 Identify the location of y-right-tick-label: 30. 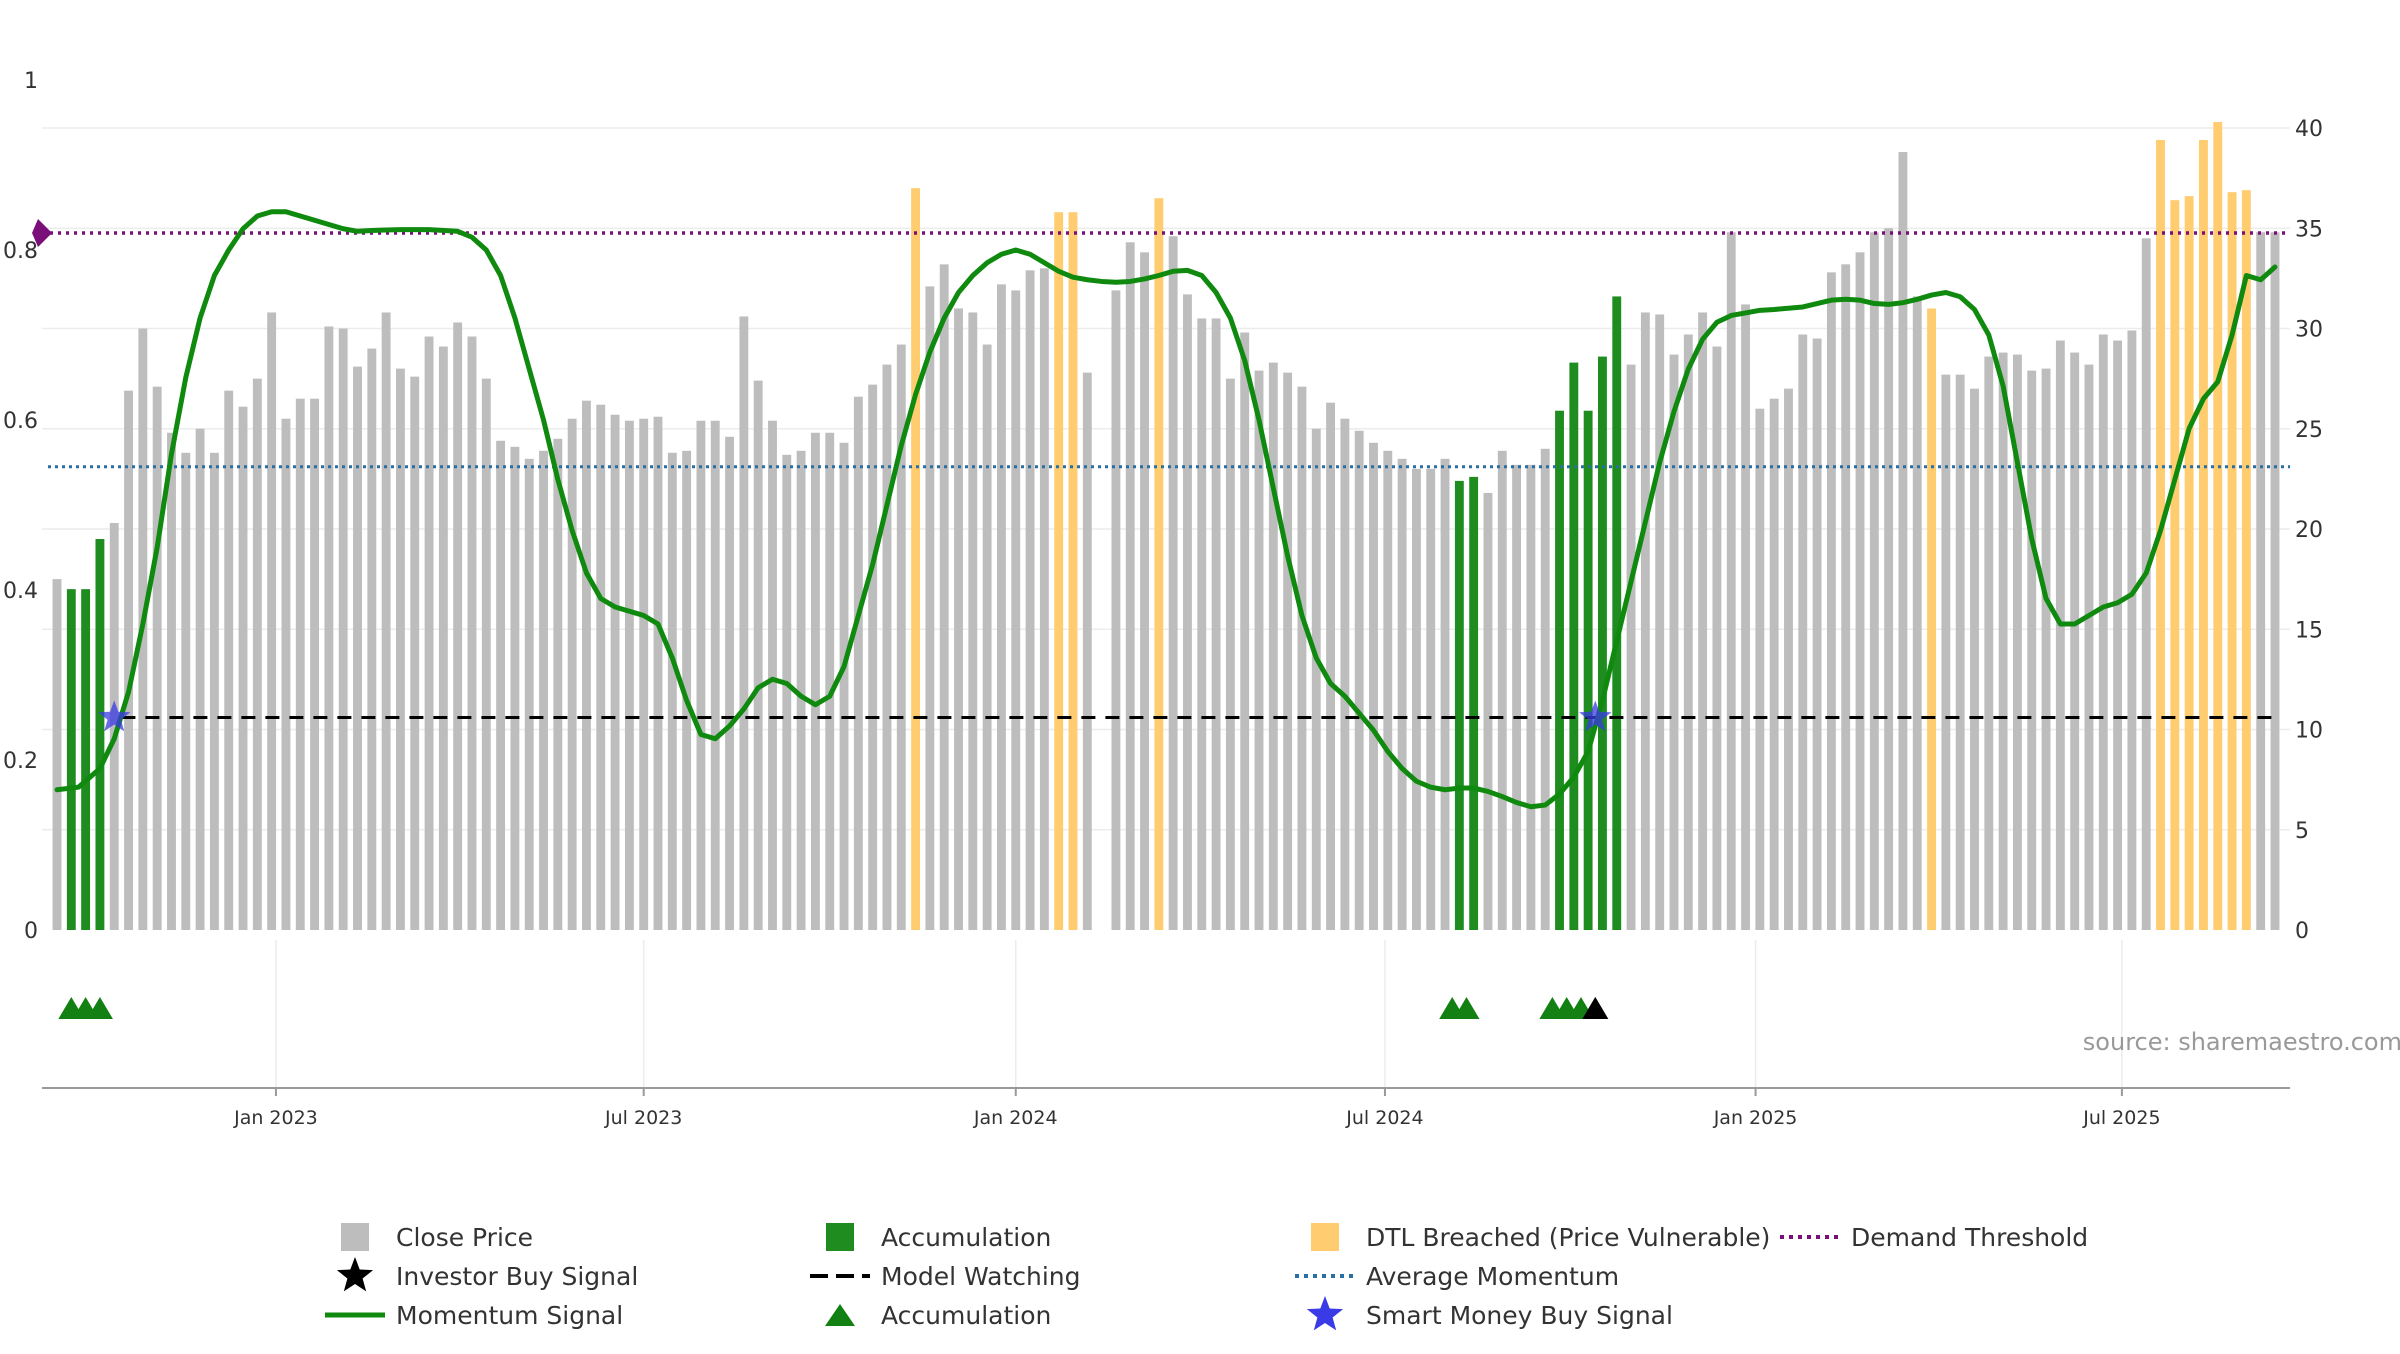
(2309, 330).